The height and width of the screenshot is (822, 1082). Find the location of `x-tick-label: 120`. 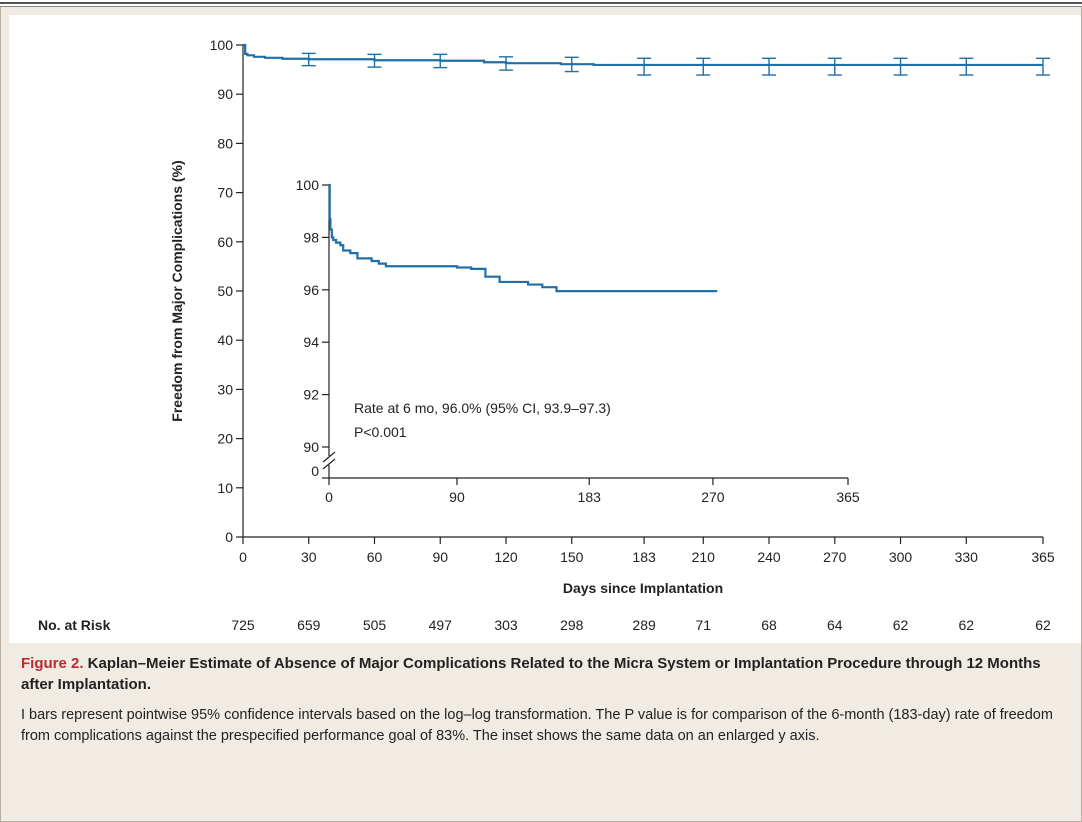

x-tick-label: 120 is located at coordinates (506, 557).